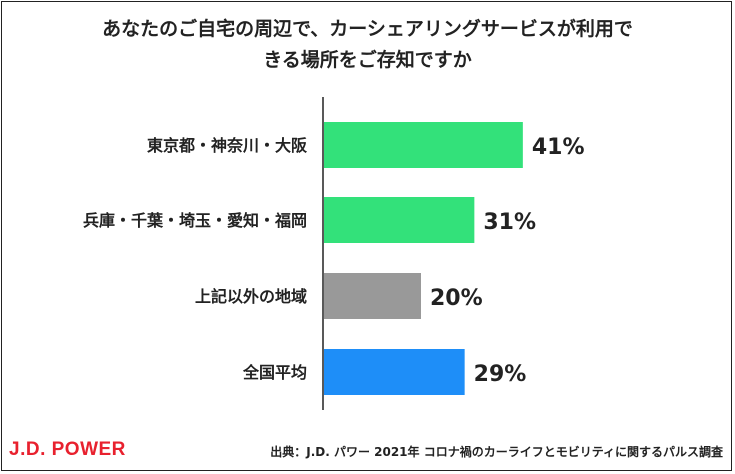 The width and height of the screenshot is (735, 474). What do you see at coordinates (367, 45) in the screenshot?
I see `chart-title: あなたのご自宅の周辺で、カーシェアリングサービスが利用で きる場所をご存知ですか` at bounding box center [367, 45].